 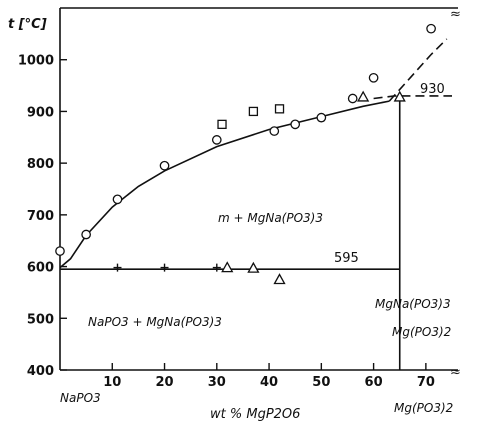 I want to click on axis-break-bottom: ≈, so click(x=455, y=372).